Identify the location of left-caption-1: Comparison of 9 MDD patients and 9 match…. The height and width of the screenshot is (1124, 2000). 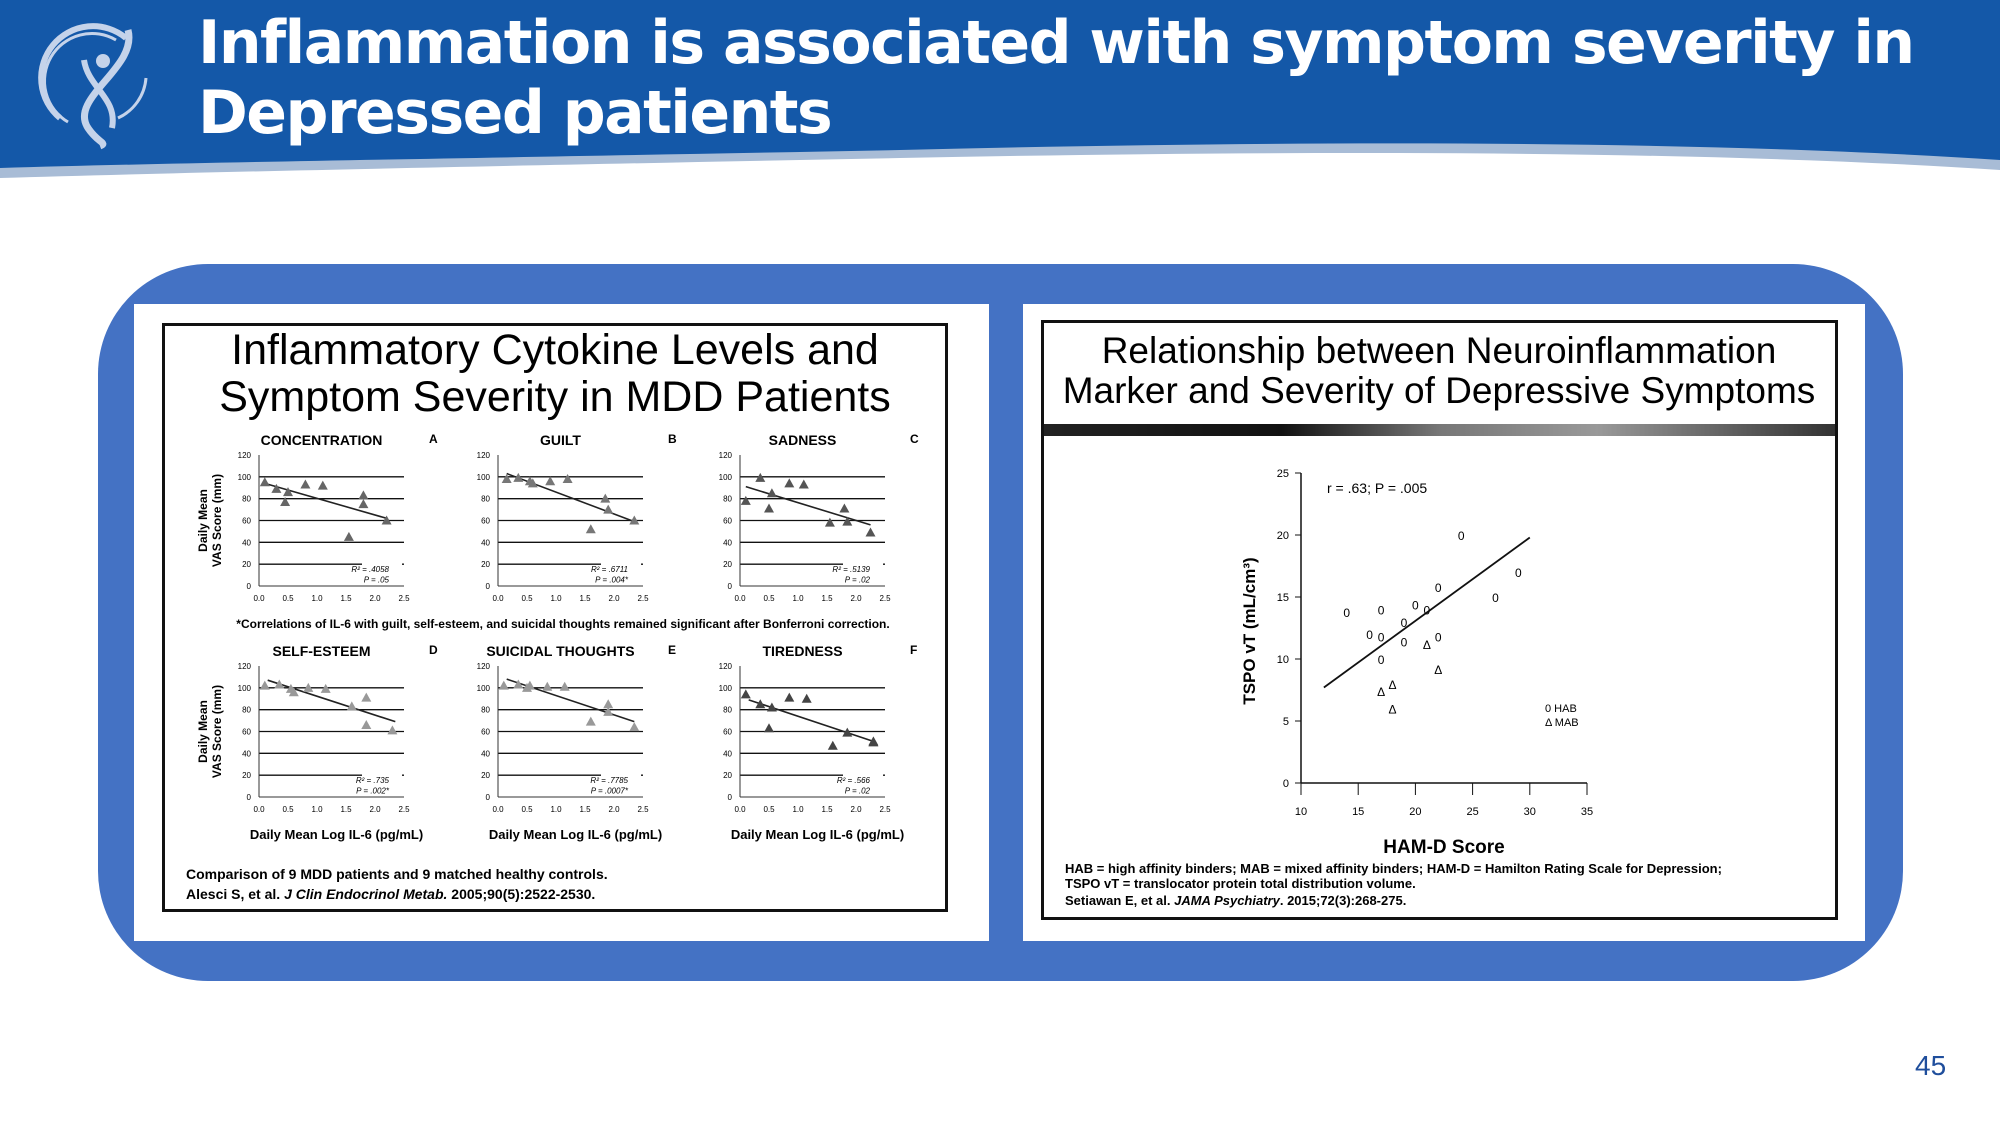
(397, 874).